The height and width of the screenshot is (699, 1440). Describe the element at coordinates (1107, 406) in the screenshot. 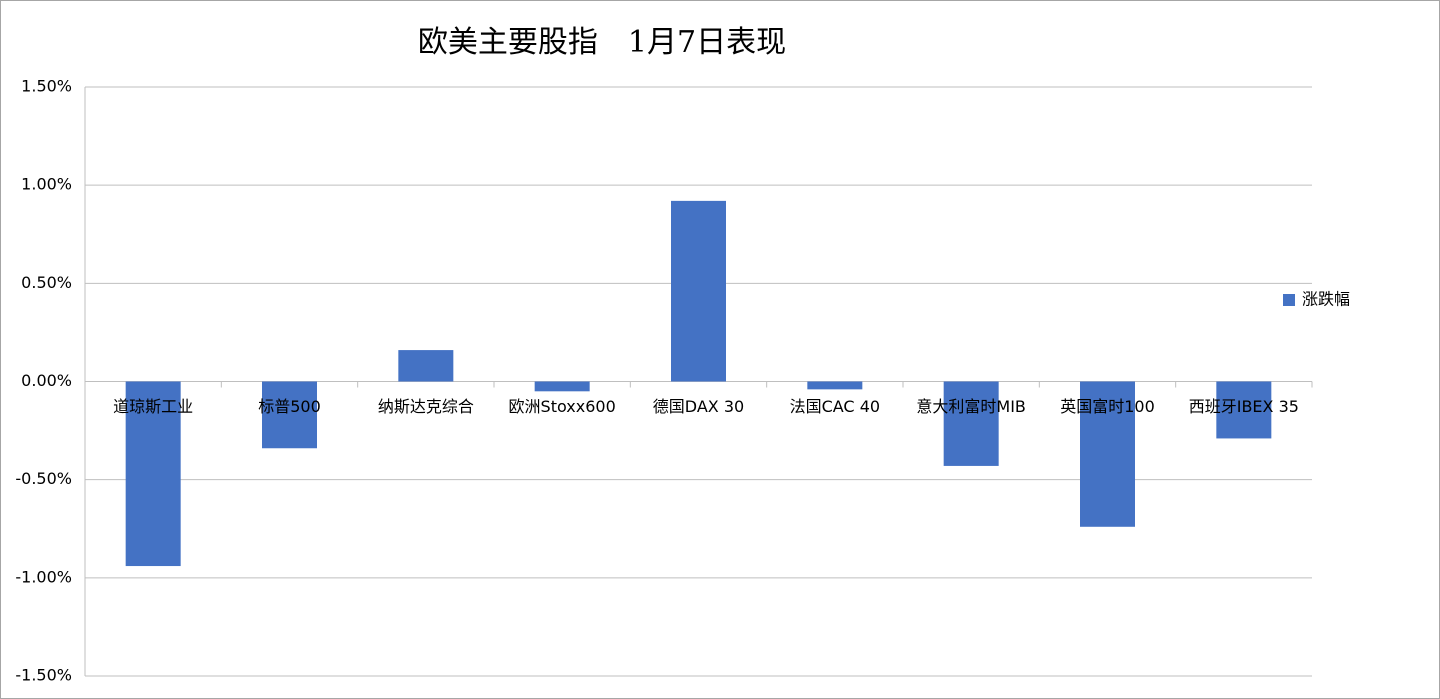

I see `x-tick-label: 英国富时100` at that location.